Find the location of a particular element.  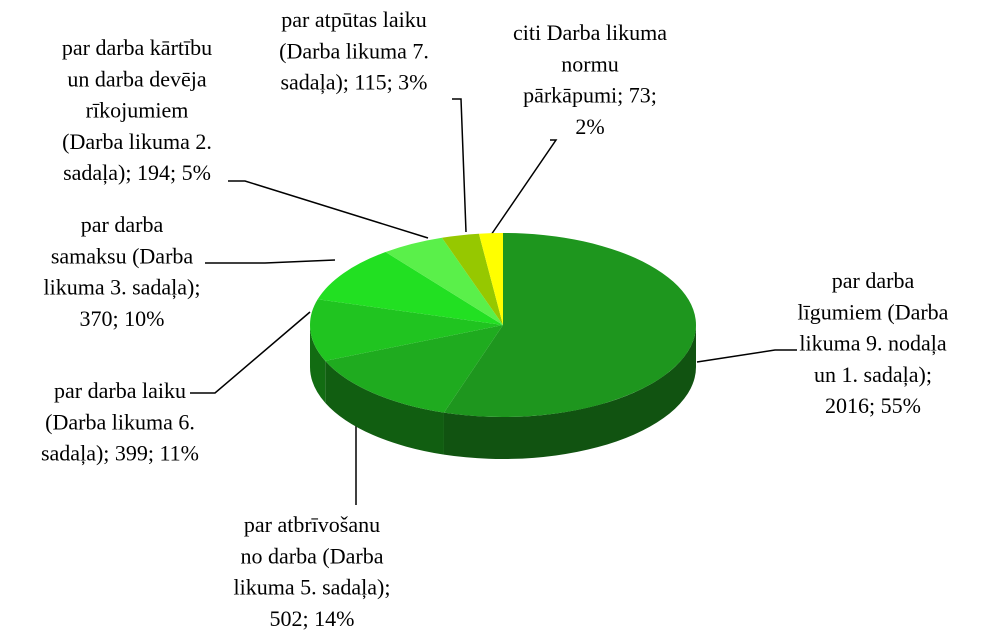

pie-sides is located at coordinates (503, 392).